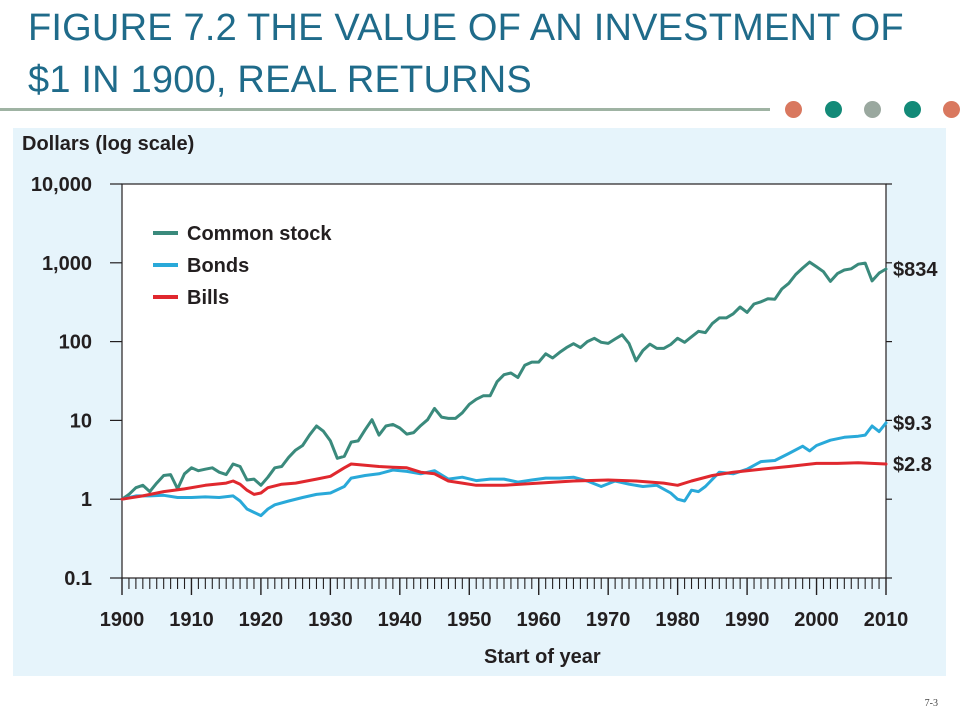  I want to click on y-tick-label: 0.1, so click(78, 579).